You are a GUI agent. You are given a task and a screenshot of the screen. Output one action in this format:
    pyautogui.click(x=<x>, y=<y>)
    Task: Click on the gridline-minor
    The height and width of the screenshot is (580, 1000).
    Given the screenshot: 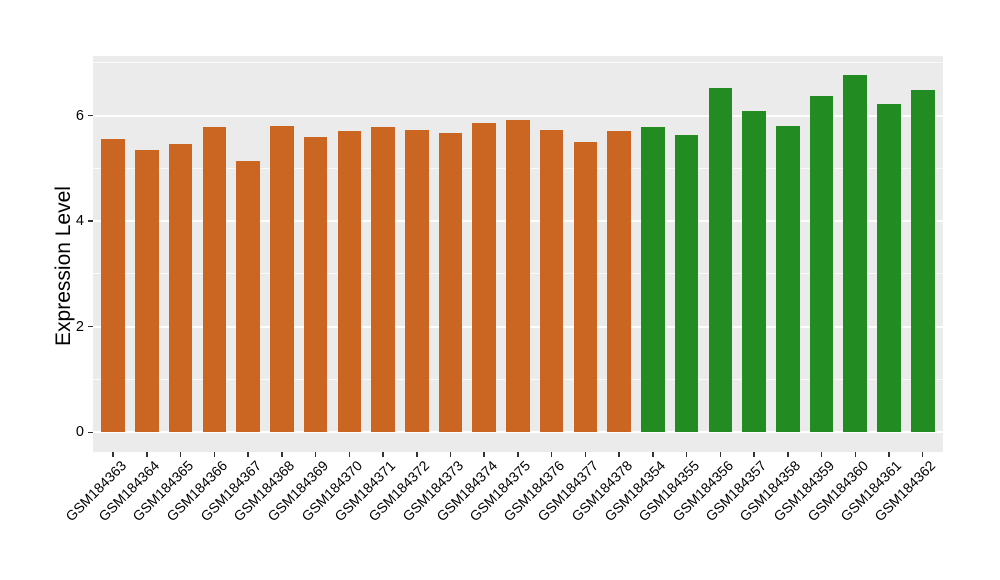 What is the action you would take?
    pyautogui.click(x=518, y=63)
    